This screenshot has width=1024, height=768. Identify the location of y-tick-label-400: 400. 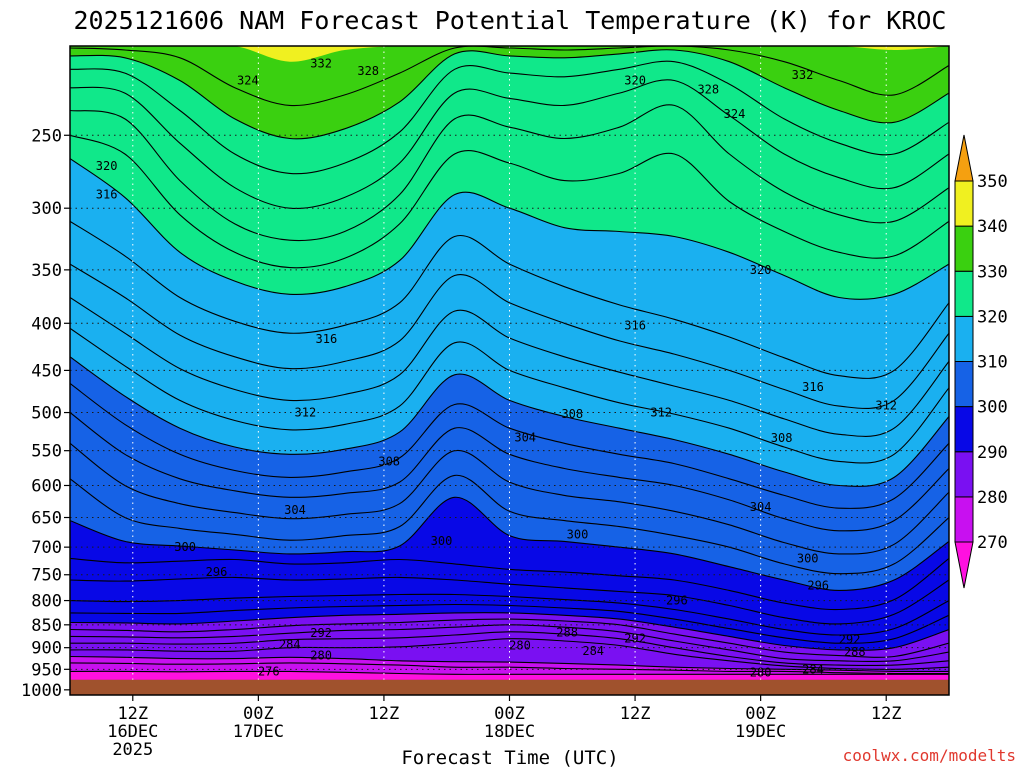
(46, 324).